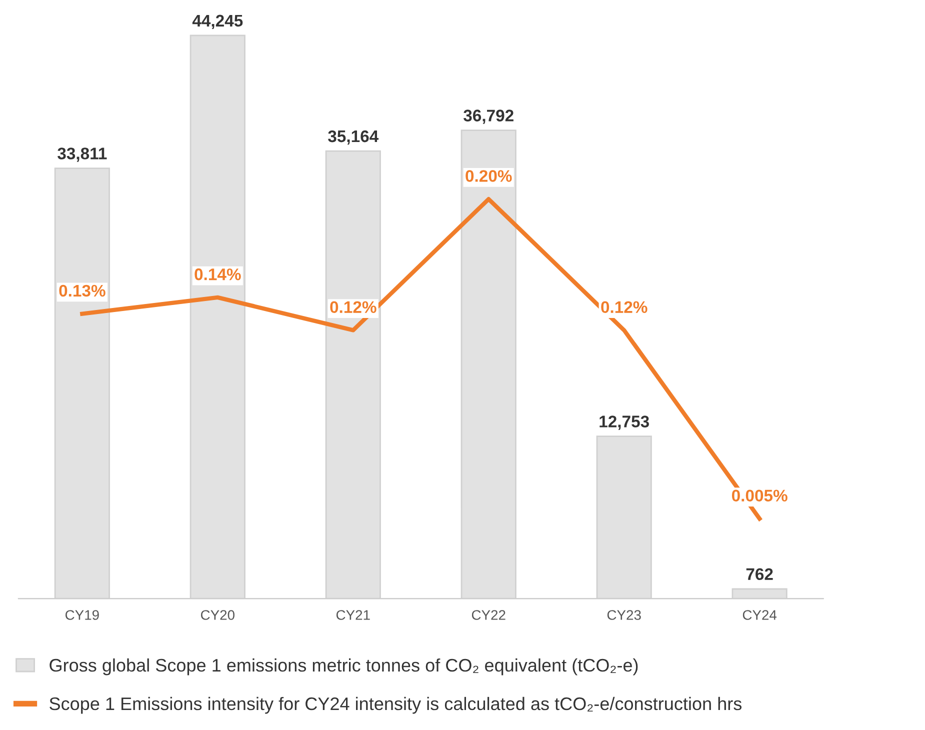 The width and height of the screenshot is (925, 730). What do you see at coordinates (489, 176) in the screenshot?
I see `data-label: 0.20%` at bounding box center [489, 176].